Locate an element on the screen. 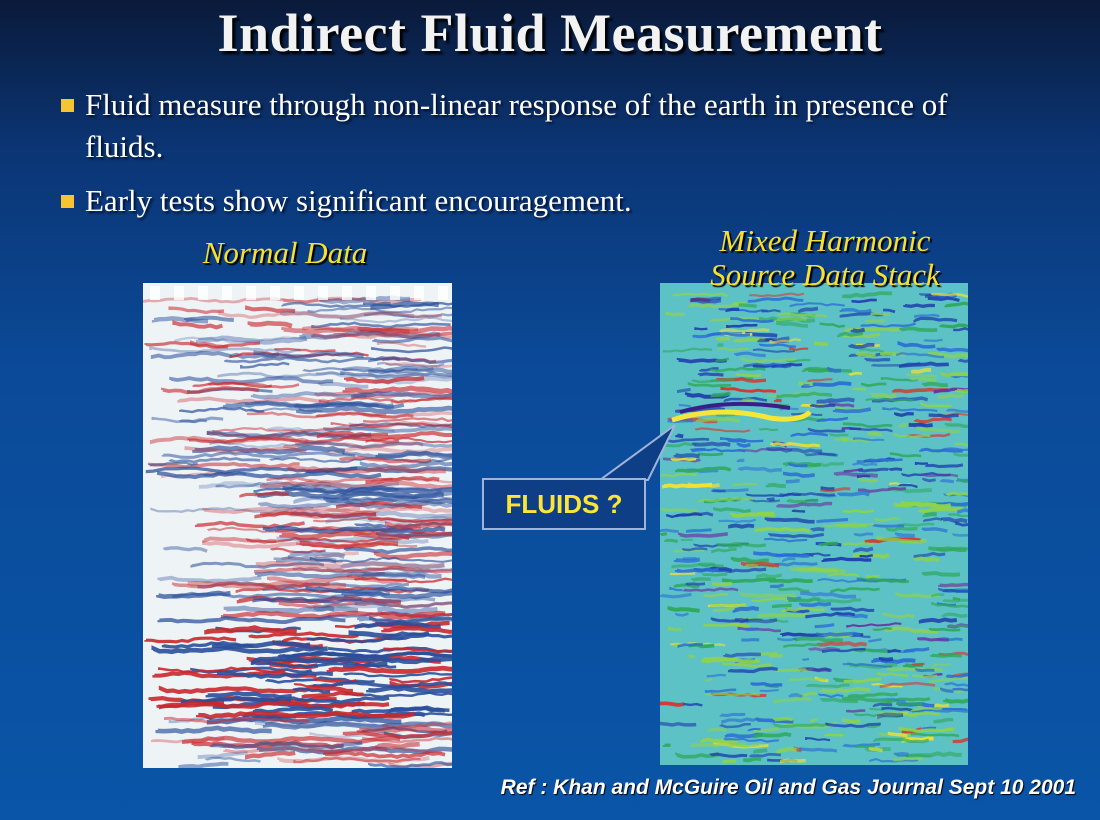 Image resolution: width=1100 pixels, height=820 pixels. panel-label-line: Source Data Stack is located at coordinates (825, 274).